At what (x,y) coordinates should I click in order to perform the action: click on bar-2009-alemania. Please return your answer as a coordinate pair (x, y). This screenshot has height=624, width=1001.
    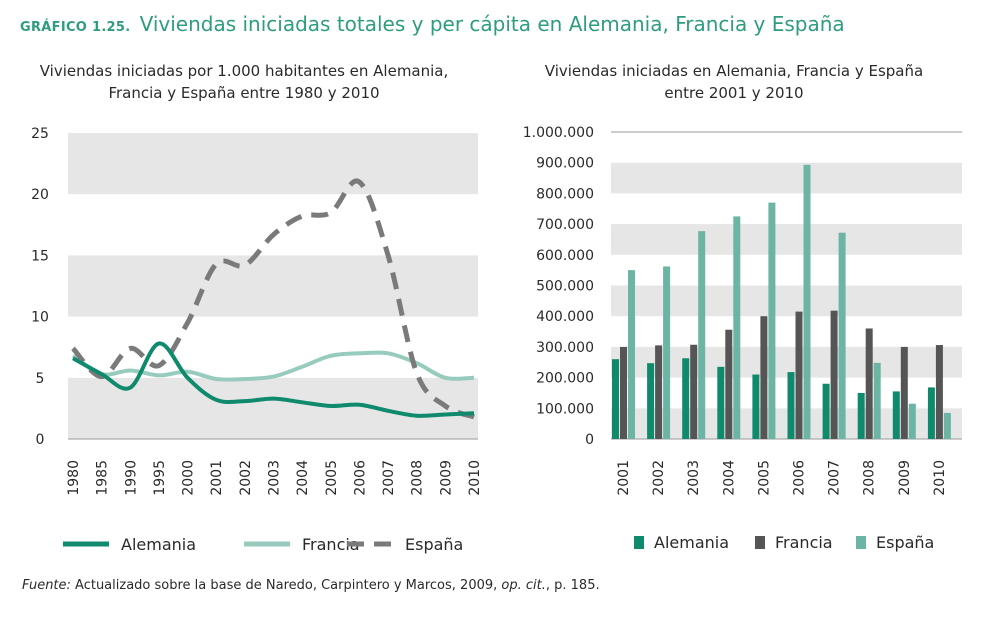
    Looking at the image, I should click on (896, 415).